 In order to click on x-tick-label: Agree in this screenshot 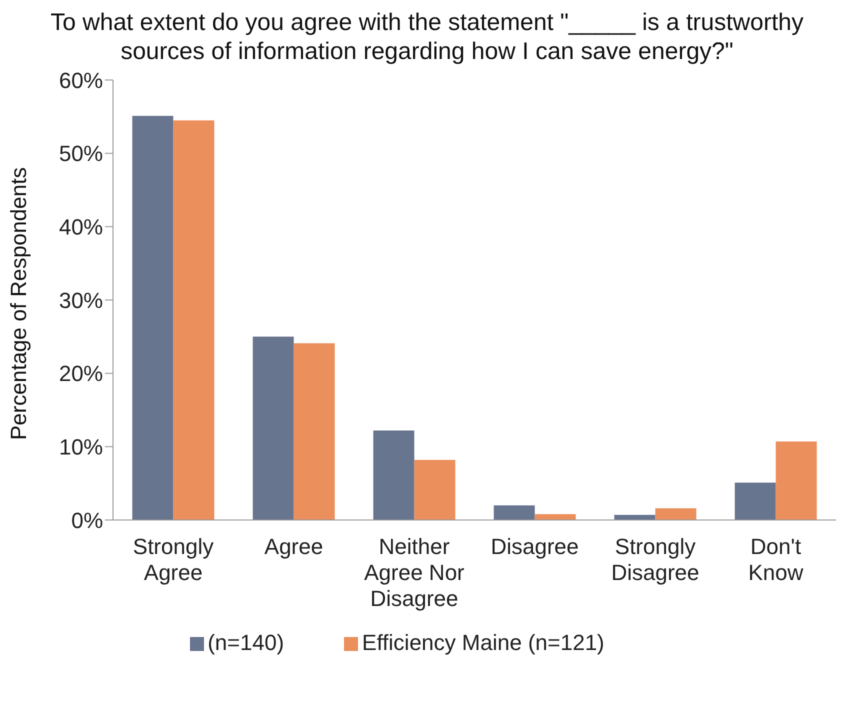, I will do `click(294, 546)`.